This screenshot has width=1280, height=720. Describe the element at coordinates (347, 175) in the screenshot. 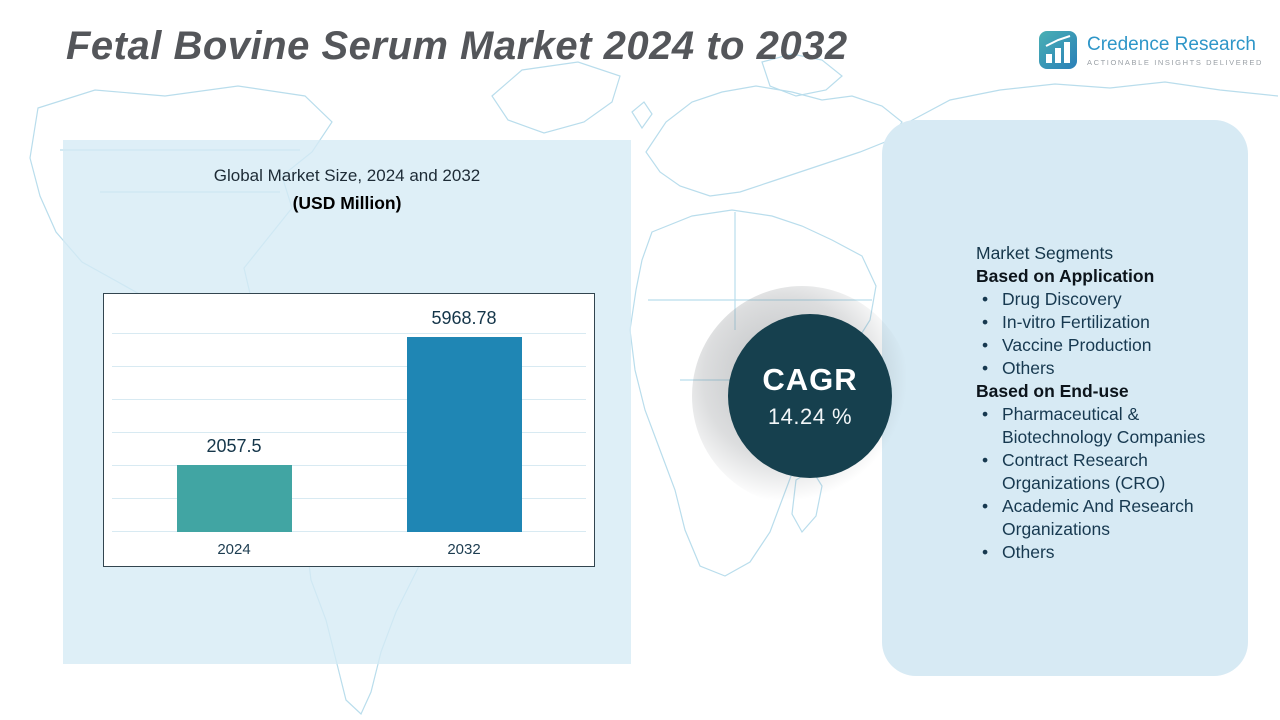

I see `chart-heading-line1: Global Market Size, 2024 and 2032` at that location.